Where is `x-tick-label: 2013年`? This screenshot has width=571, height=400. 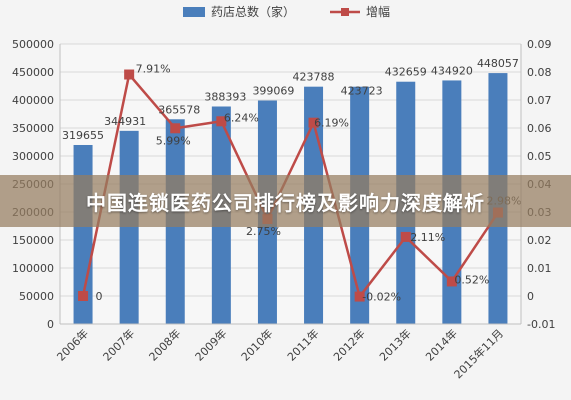
x-tick-label: 2013年 is located at coordinates (394, 344).